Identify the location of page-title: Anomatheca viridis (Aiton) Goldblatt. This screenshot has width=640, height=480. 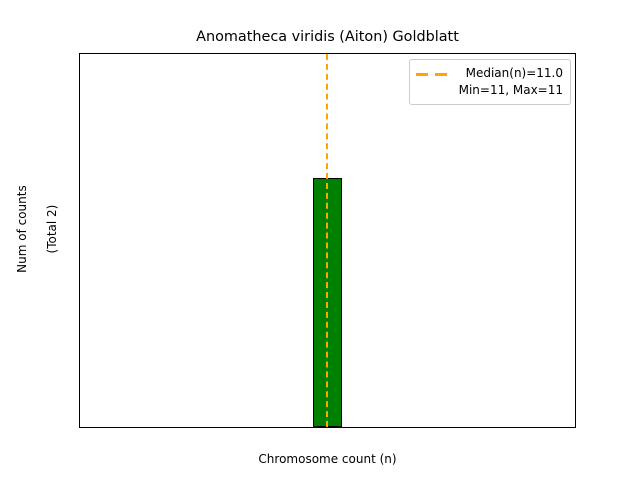
(327, 37).